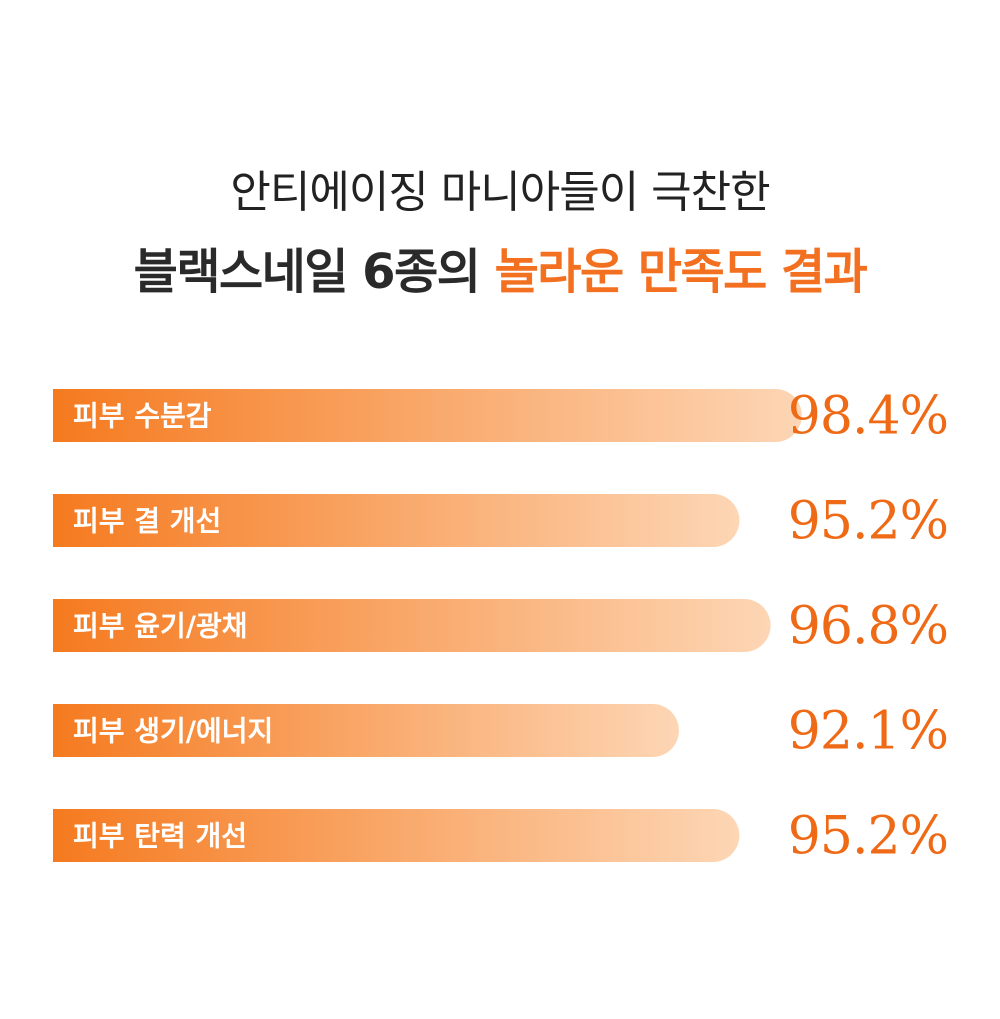  I want to click on bar-row: 피부 탄력 개선 95.2%, so click(501, 837).